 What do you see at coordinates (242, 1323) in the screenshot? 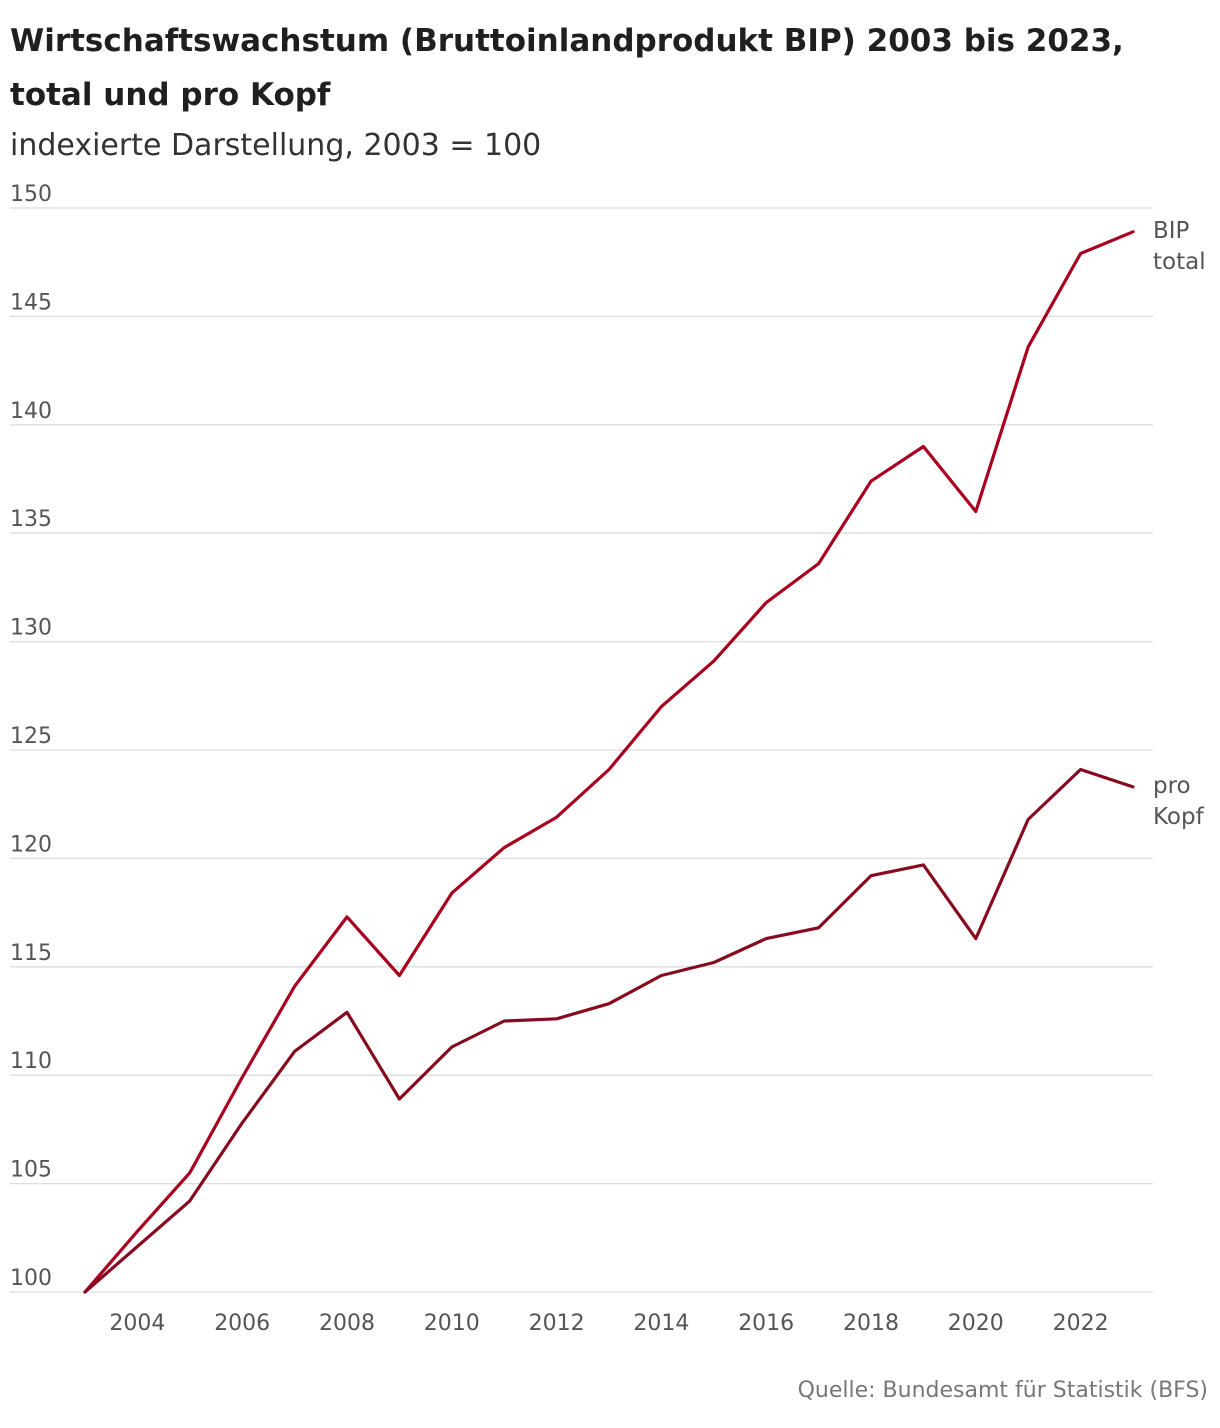
I see `x-tick-label: 2006` at bounding box center [242, 1323].